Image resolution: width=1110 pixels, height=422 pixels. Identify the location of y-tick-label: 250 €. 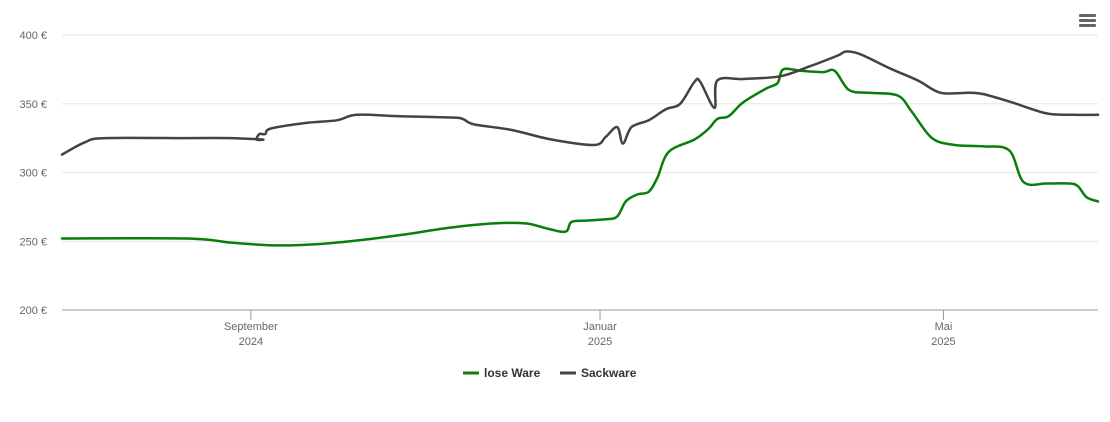
(33, 242).